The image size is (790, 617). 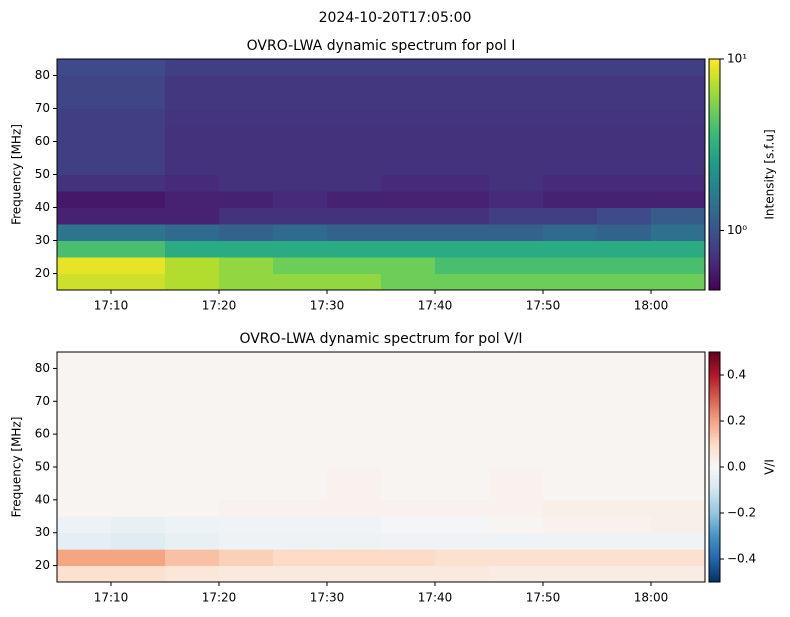 I want to click on y-tick-label: 30, so click(x=42, y=240).